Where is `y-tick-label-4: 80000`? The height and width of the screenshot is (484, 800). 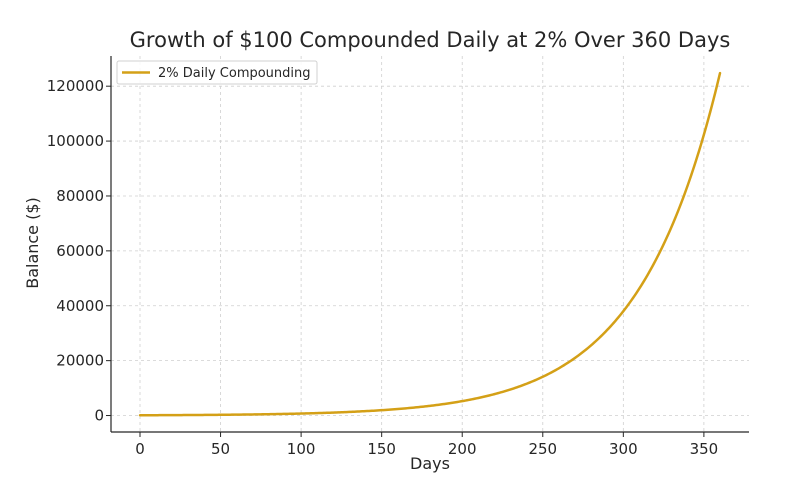 y-tick-label-4: 80000 is located at coordinates (80, 196).